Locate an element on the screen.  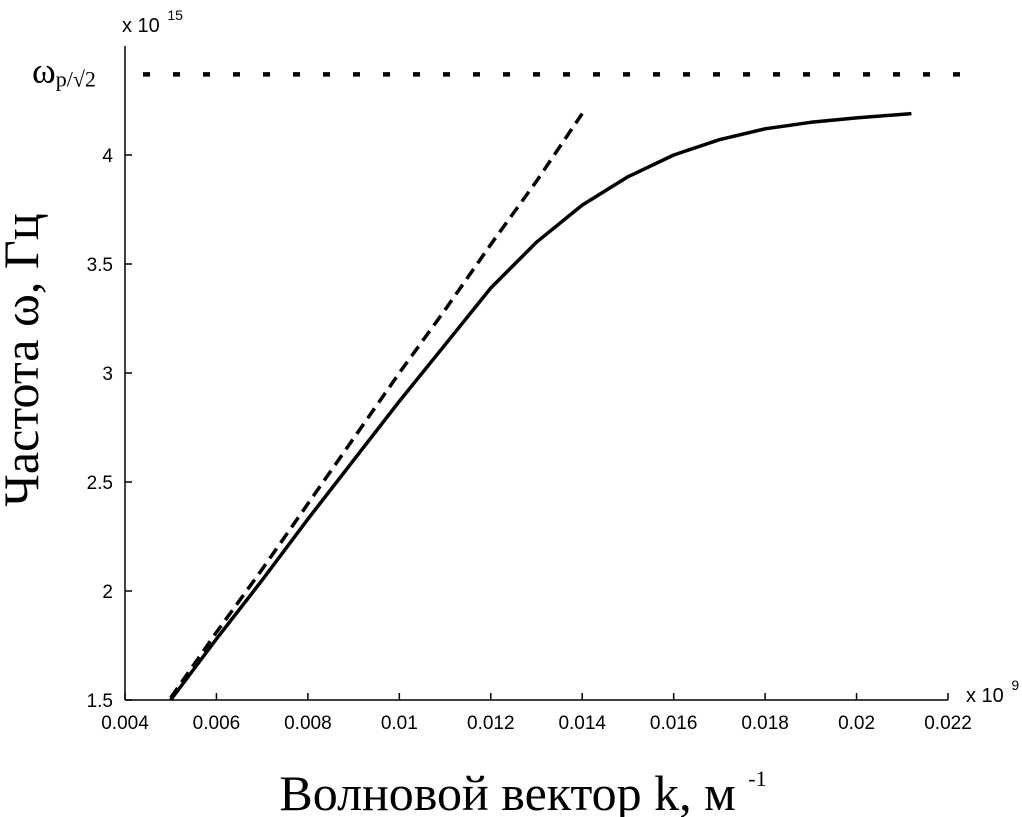
reference-line-group: ωp/√2 is located at coordinates (496, 70).